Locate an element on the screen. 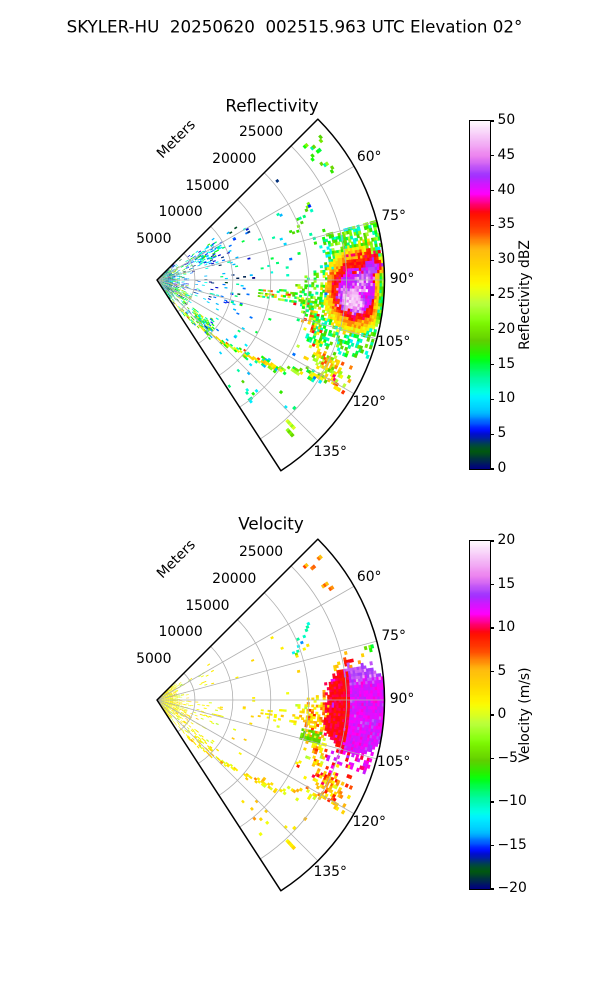 This screenshot has height=1000, width=600. velocity-colorbar is located at coordinates (479, 715).